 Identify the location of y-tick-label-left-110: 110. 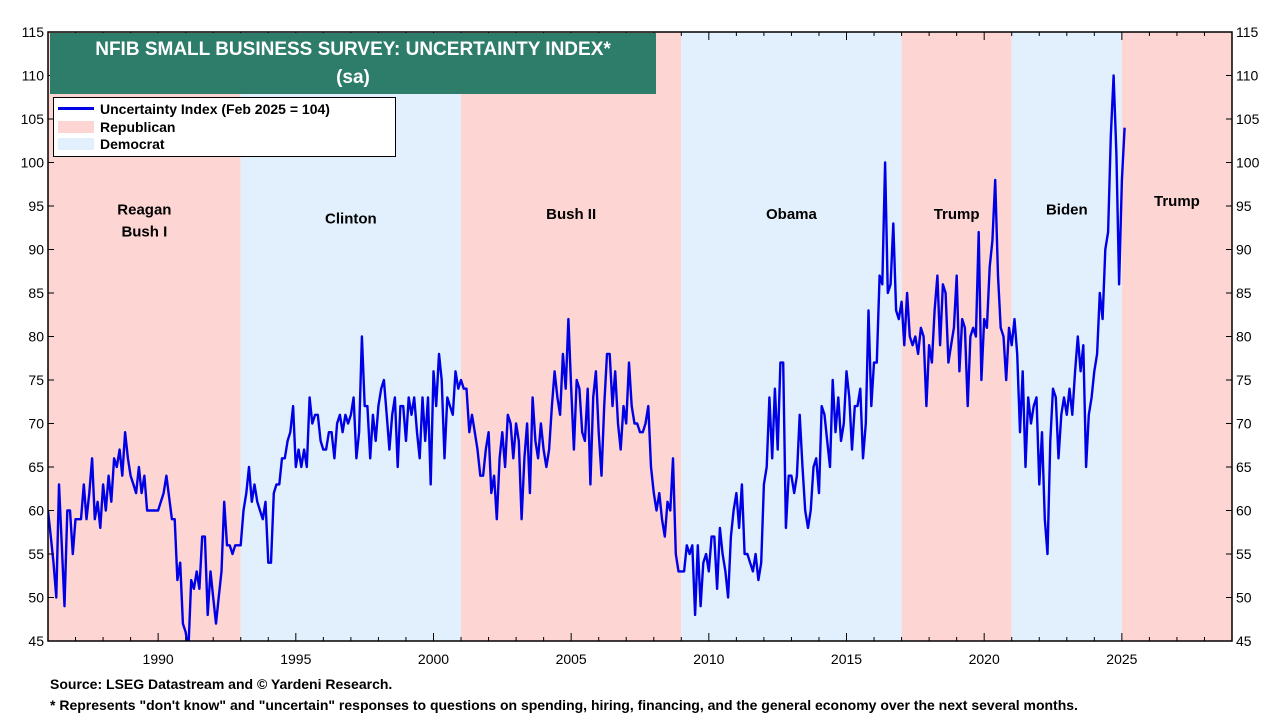
(33, 76).